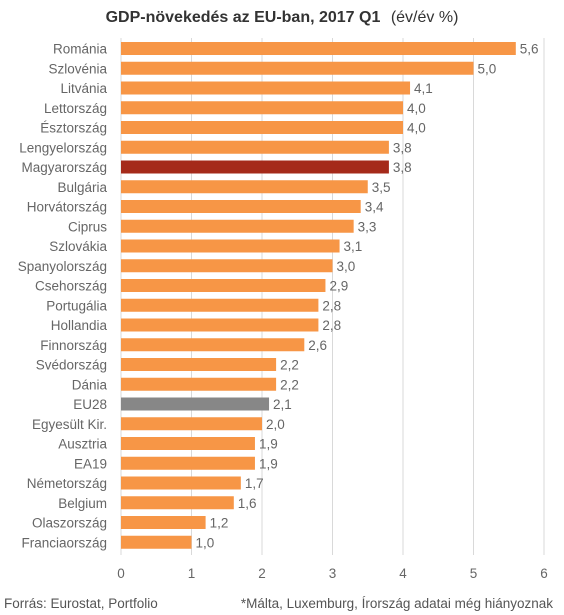  I want to click on category-label-eu28: EU28, so click(90, 404).